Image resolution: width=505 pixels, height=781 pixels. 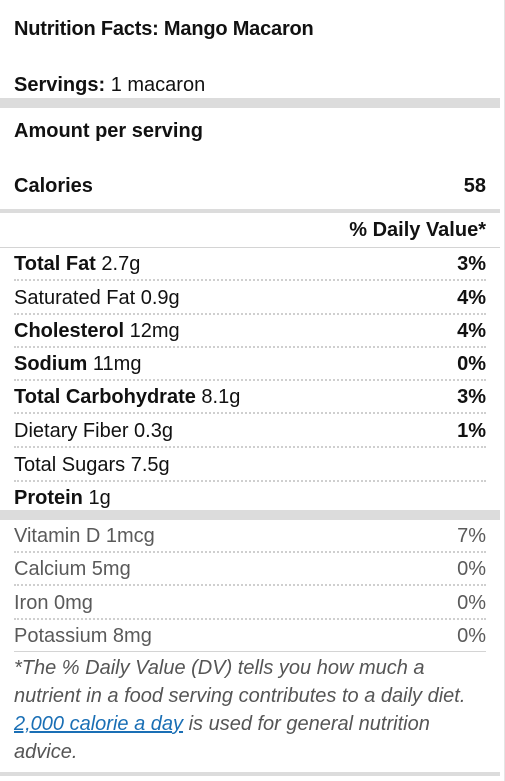 I want to click on nutrient-name: Cholesterol, so click(x=69, y=330).